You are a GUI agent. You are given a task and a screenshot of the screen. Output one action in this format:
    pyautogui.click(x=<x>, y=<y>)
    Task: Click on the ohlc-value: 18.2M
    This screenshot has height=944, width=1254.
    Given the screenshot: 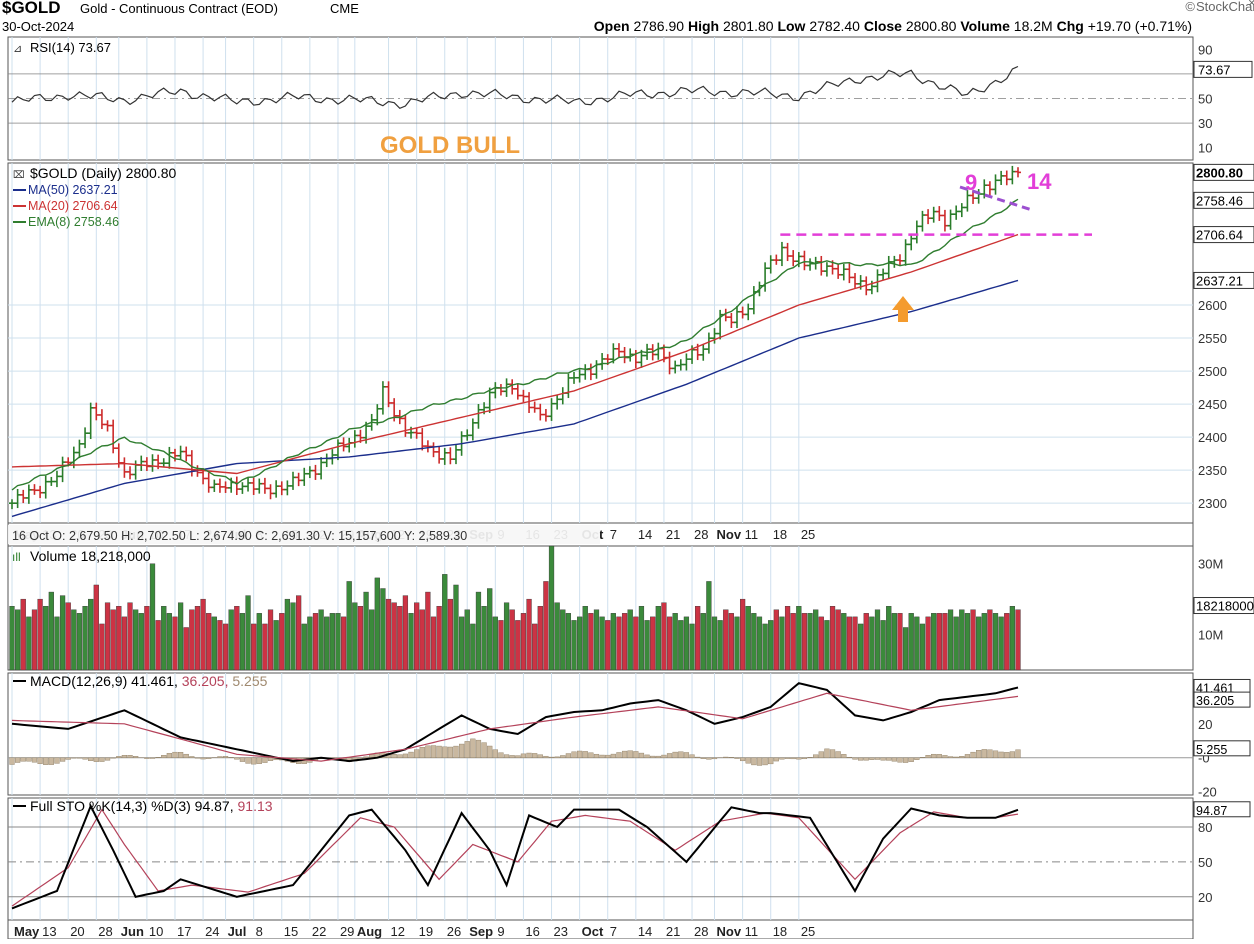 What is the action you would take?
    pyautogui.click(x=1033, y=26)
    